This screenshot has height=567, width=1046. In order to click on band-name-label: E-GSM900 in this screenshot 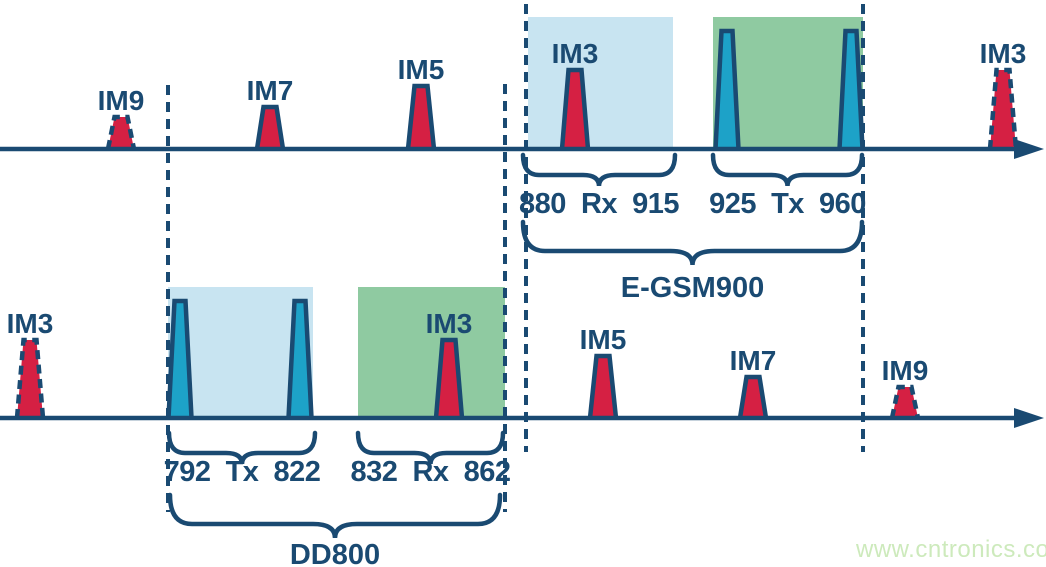, I will do `click(692, 288)`.